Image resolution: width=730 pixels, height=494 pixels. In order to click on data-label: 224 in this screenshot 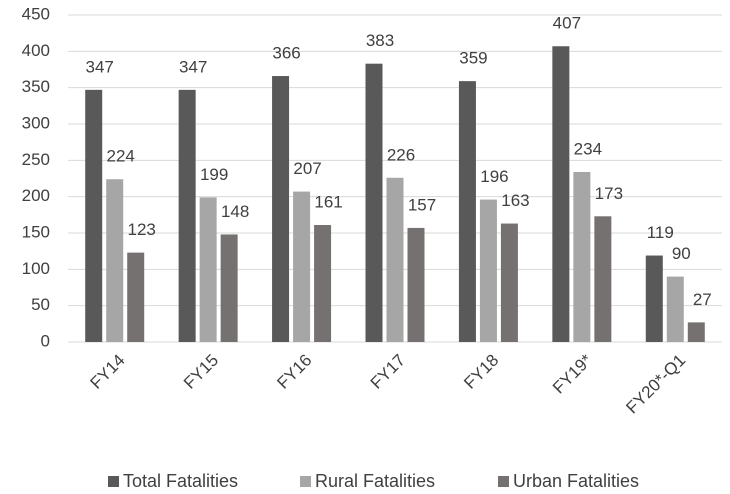, I will do `click(121, 156)`.